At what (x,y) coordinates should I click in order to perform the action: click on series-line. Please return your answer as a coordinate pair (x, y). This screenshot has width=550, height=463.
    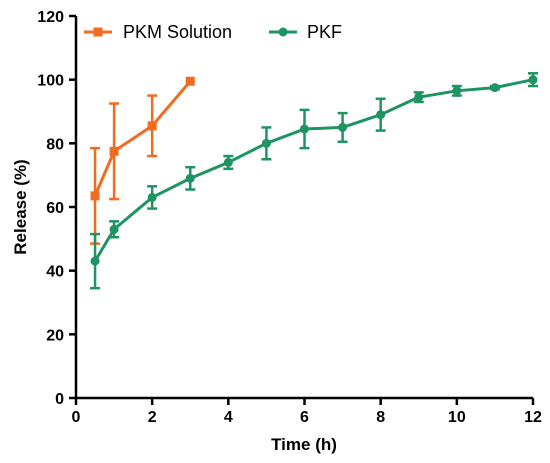
    Looking at the image, I should click on (142, 138).